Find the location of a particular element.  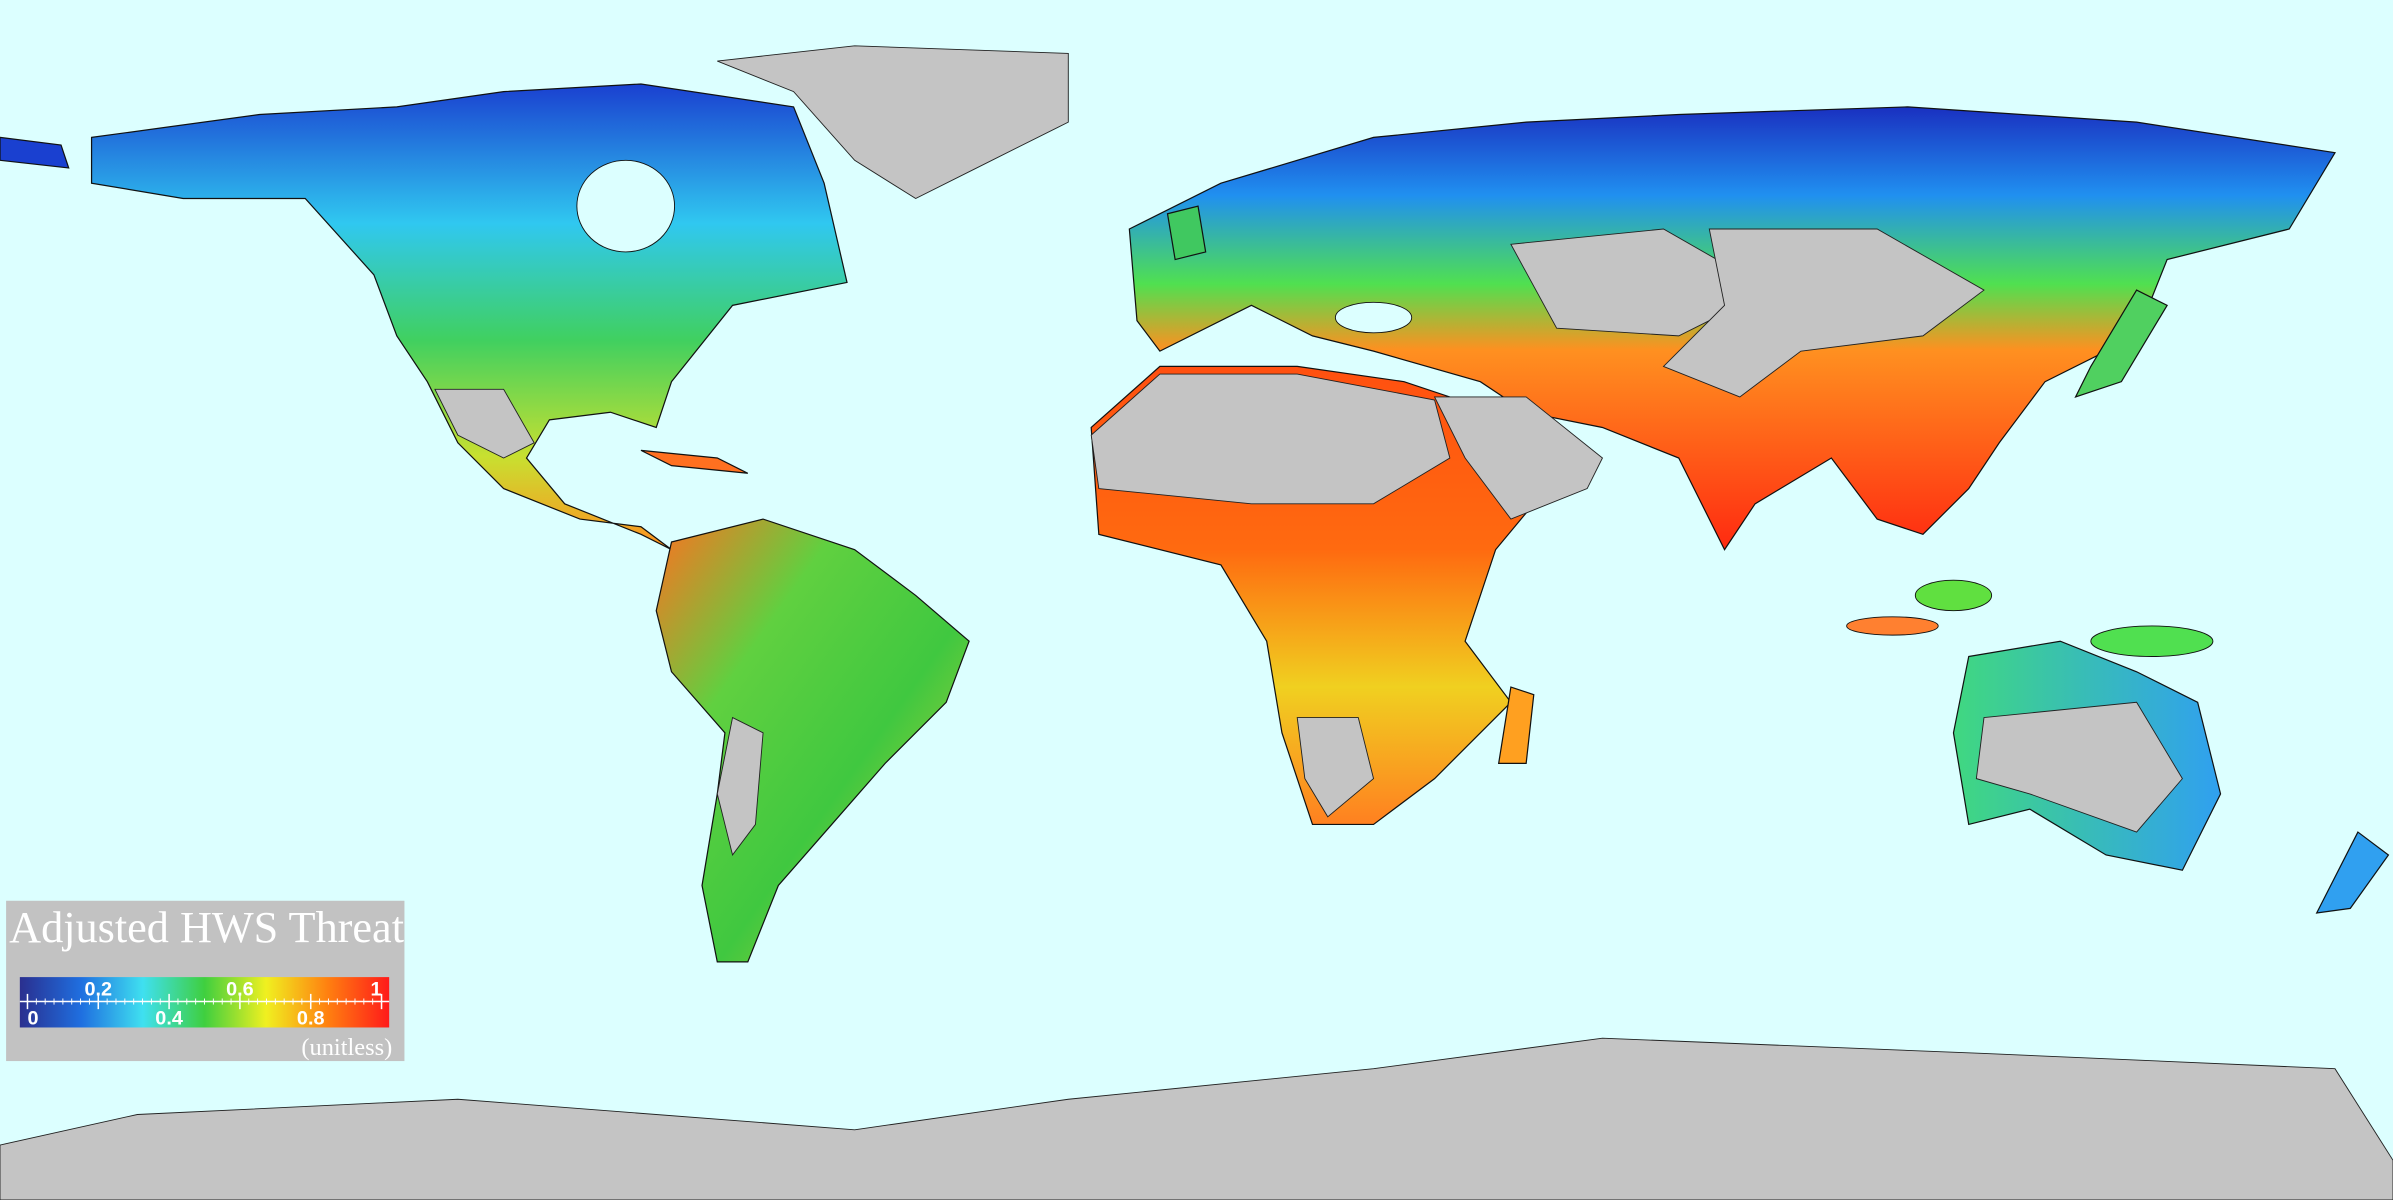

legend-title: Adjusted HWS Threat is located at coordinates (207, 927).